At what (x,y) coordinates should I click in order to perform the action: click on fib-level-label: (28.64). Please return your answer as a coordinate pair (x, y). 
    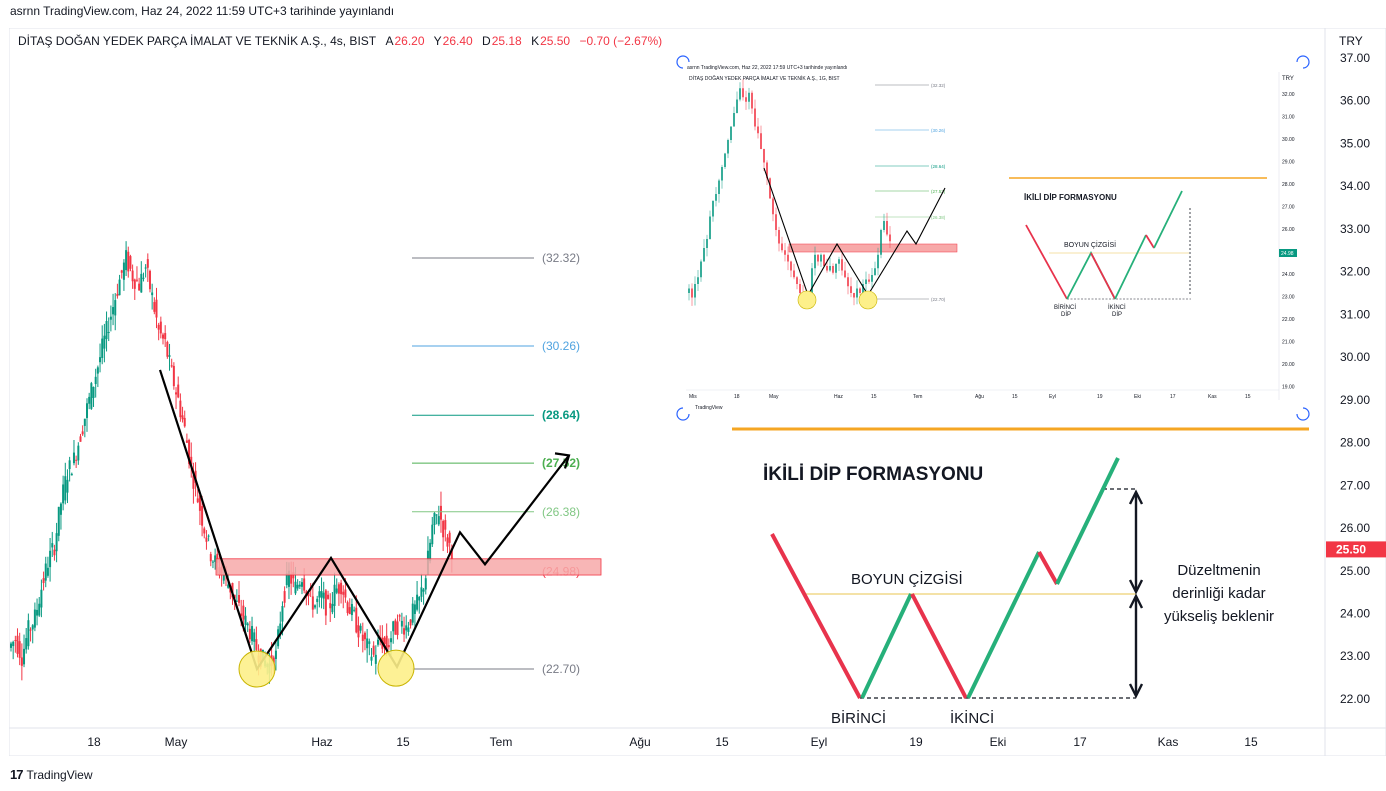
    Looking at the image, I should click on (561, 415).